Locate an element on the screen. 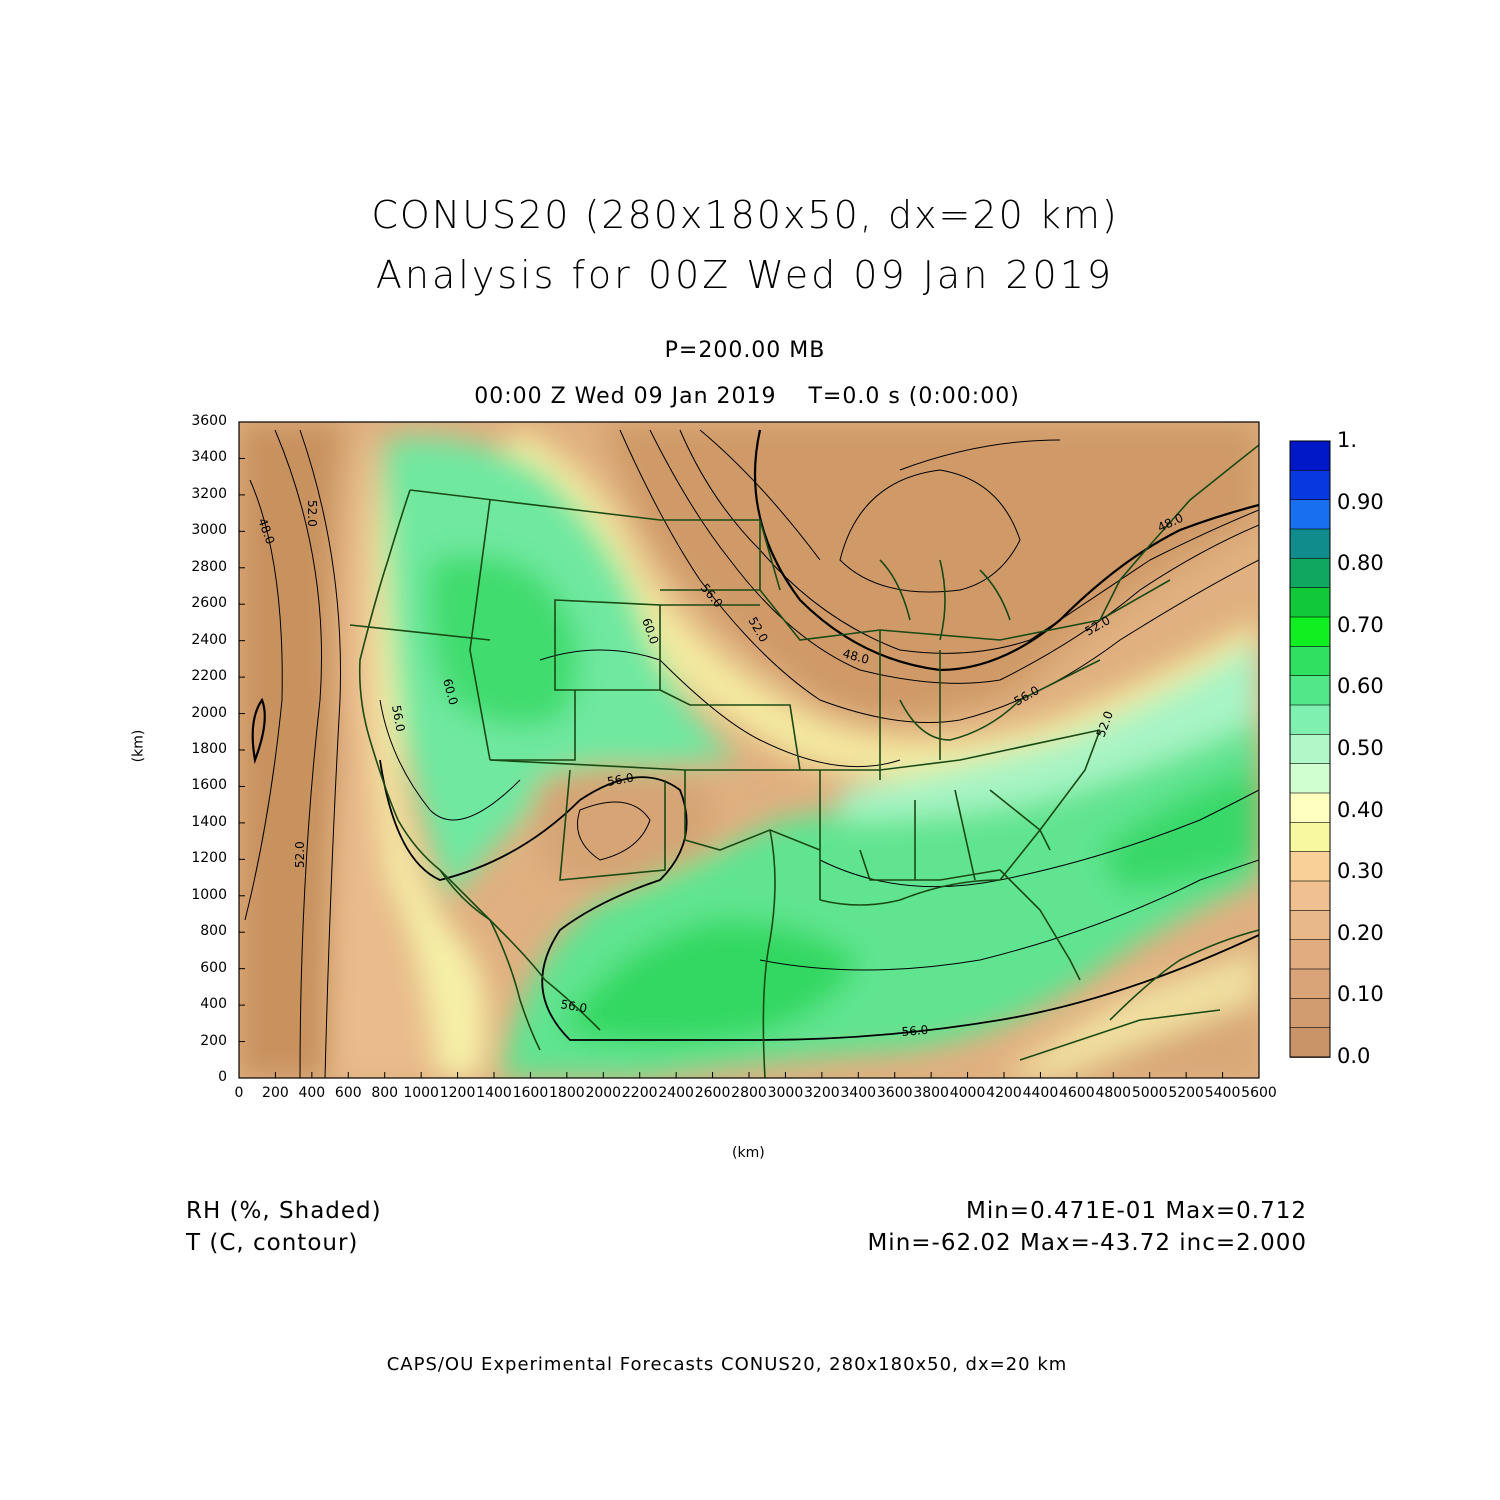 The height and width of the screenshot is (1500, 1500). map-title-line2: Analysis for 00Z Wed 09 Jan 2019 is located at coordinates (745, 275).